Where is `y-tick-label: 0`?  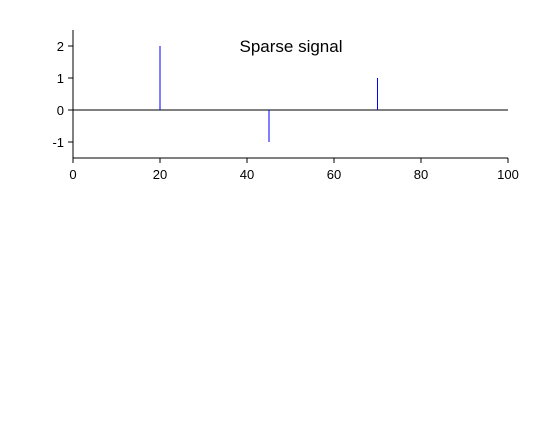 y-tick-label: 0 is located at coordinates (60, 110).